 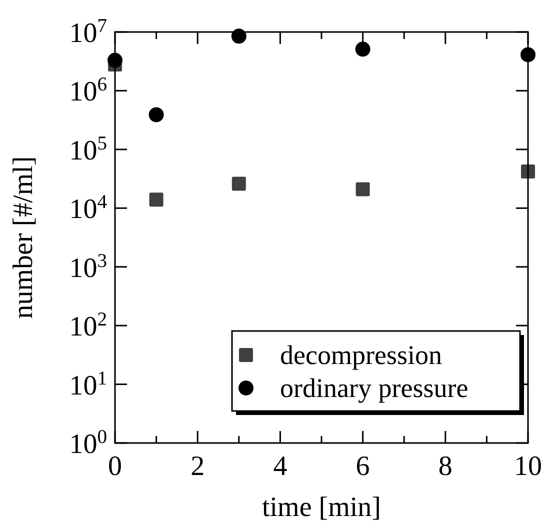 I want to click on y-tick-label: 10$^{7}$, so click(x=88, y=32).